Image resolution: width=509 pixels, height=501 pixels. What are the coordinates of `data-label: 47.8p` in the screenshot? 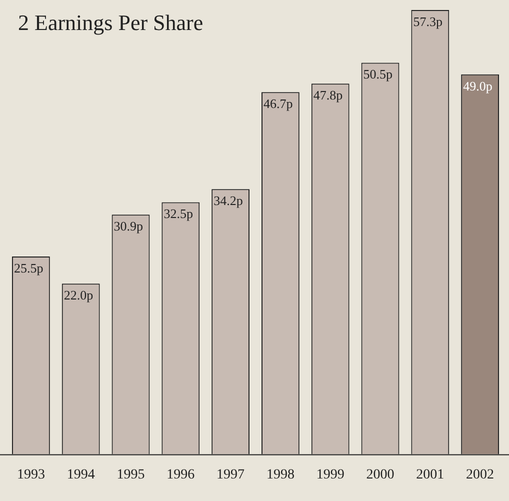 It's located at (328, 95).